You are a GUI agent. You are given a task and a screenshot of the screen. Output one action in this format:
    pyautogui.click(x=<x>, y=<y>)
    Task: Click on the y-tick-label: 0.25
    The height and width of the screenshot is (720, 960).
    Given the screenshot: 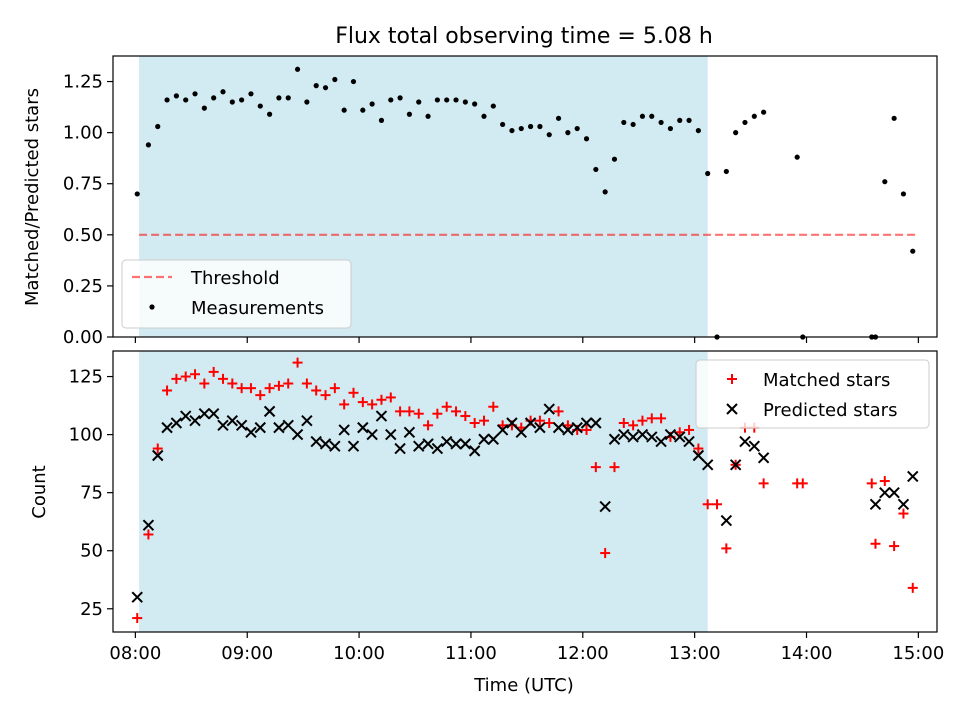 What is the action you would take?
    pyautogui.click(x=83, y=286)
    